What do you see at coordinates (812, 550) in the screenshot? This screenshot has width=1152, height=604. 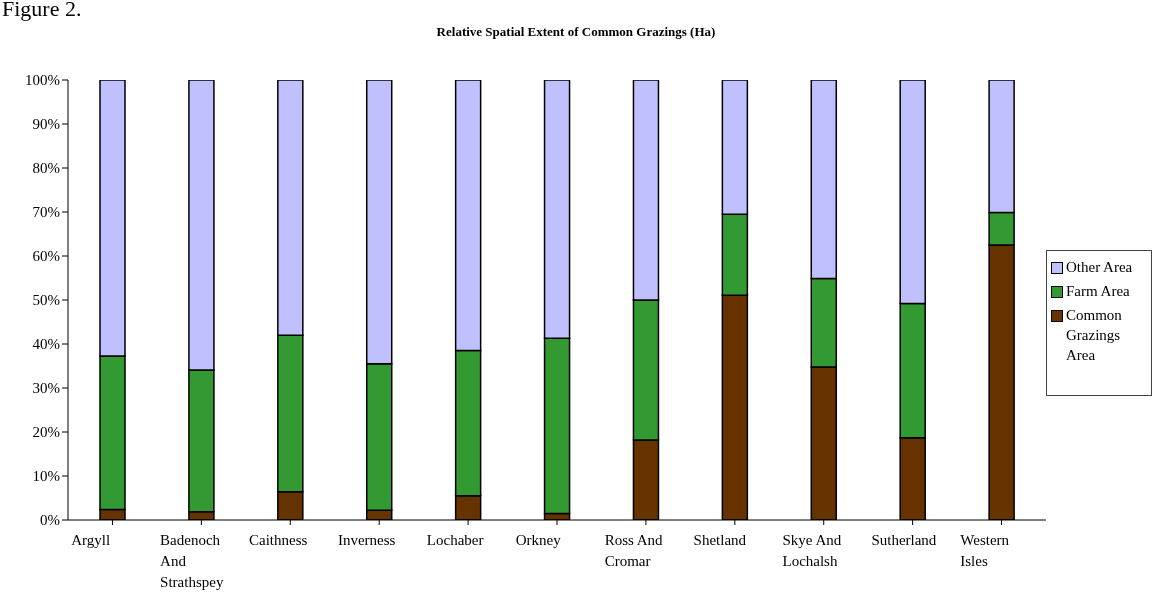 I see `x-tick-label: Skye And Lochalsh` at bounding box center [812, 550].